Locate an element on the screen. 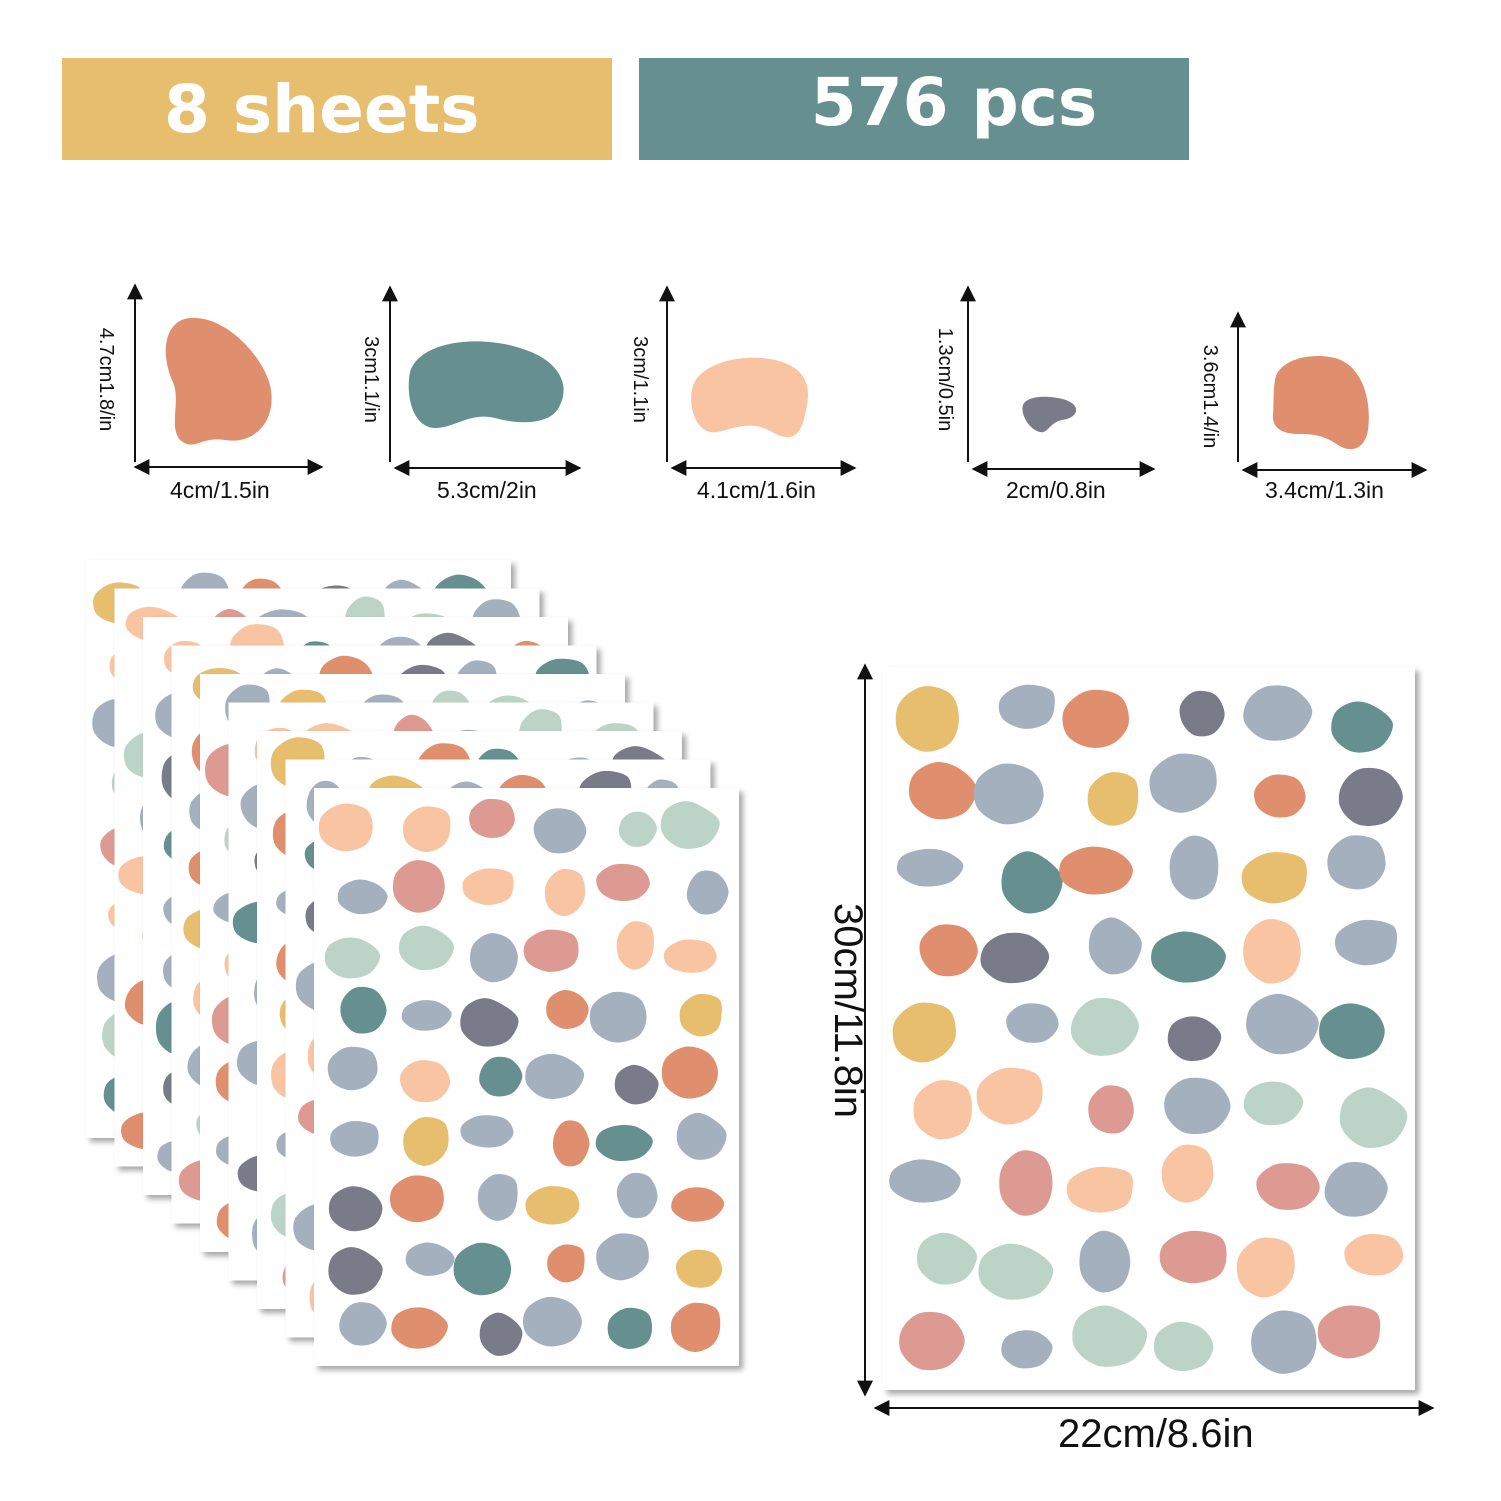 The image size is (1501, 1501). shape-2-width-label: 5.3cm/2in is located at coordinates (487, 490).